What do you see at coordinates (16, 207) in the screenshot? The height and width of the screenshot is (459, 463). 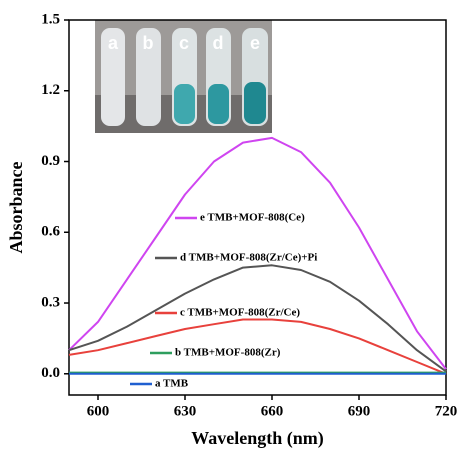 I see `y-axis-title: Absorbance` at bounding box center [16, 207].